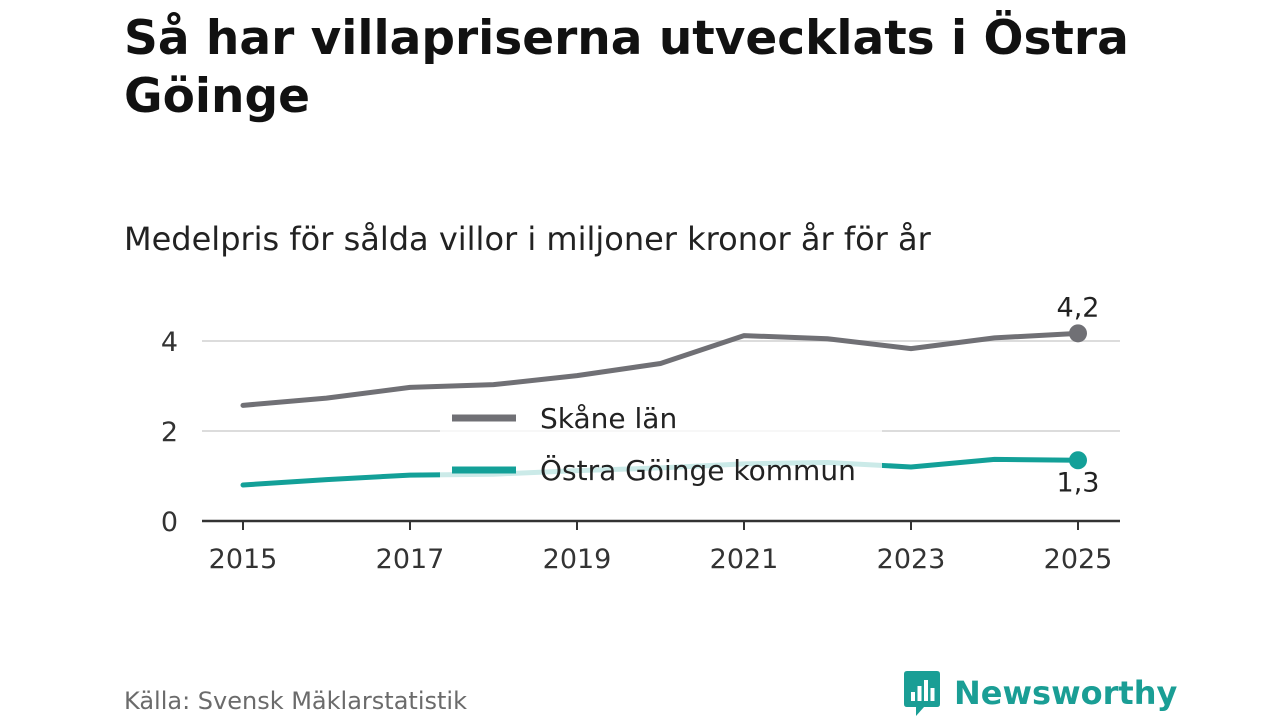 Image resolution: width=1280 pixels, height=720 pixels. Describe the element at coordinates (744, 559) in the screenshot. I see `x-tick-label: 2021` at that location.